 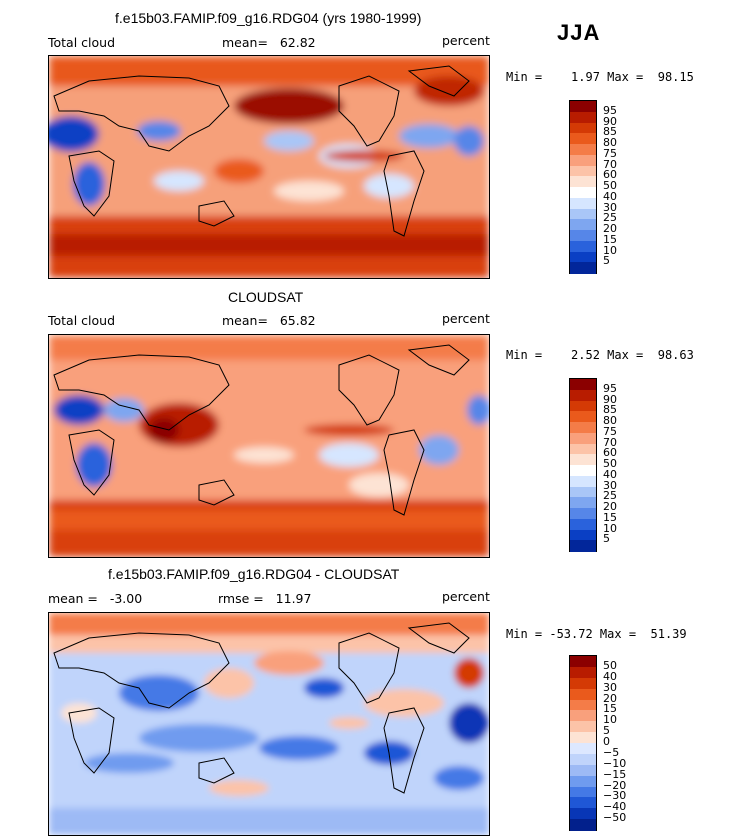 I want to click on panel-3-colorbar, so click(x=583, y=743).